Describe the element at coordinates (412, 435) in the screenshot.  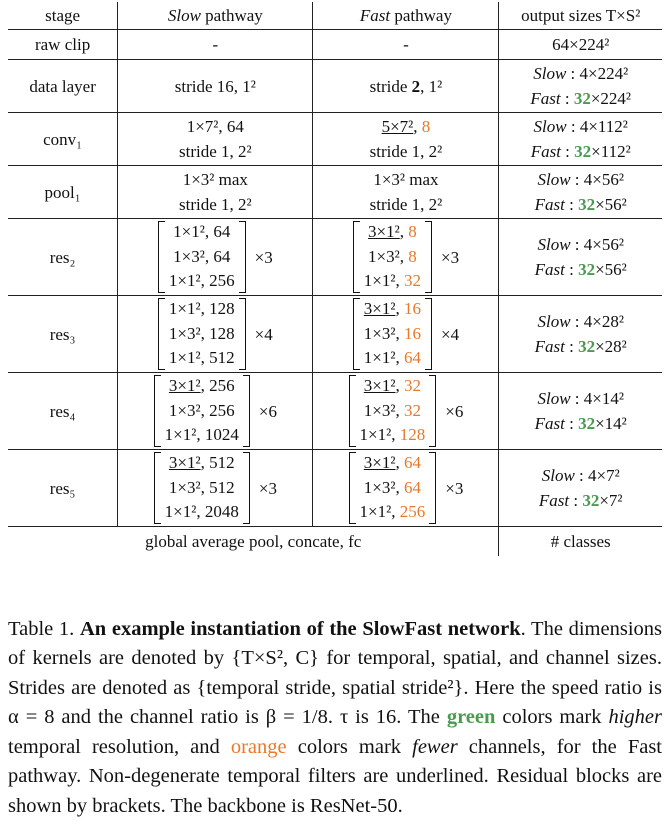
I see `fast-res4-c3: 128` at that location.